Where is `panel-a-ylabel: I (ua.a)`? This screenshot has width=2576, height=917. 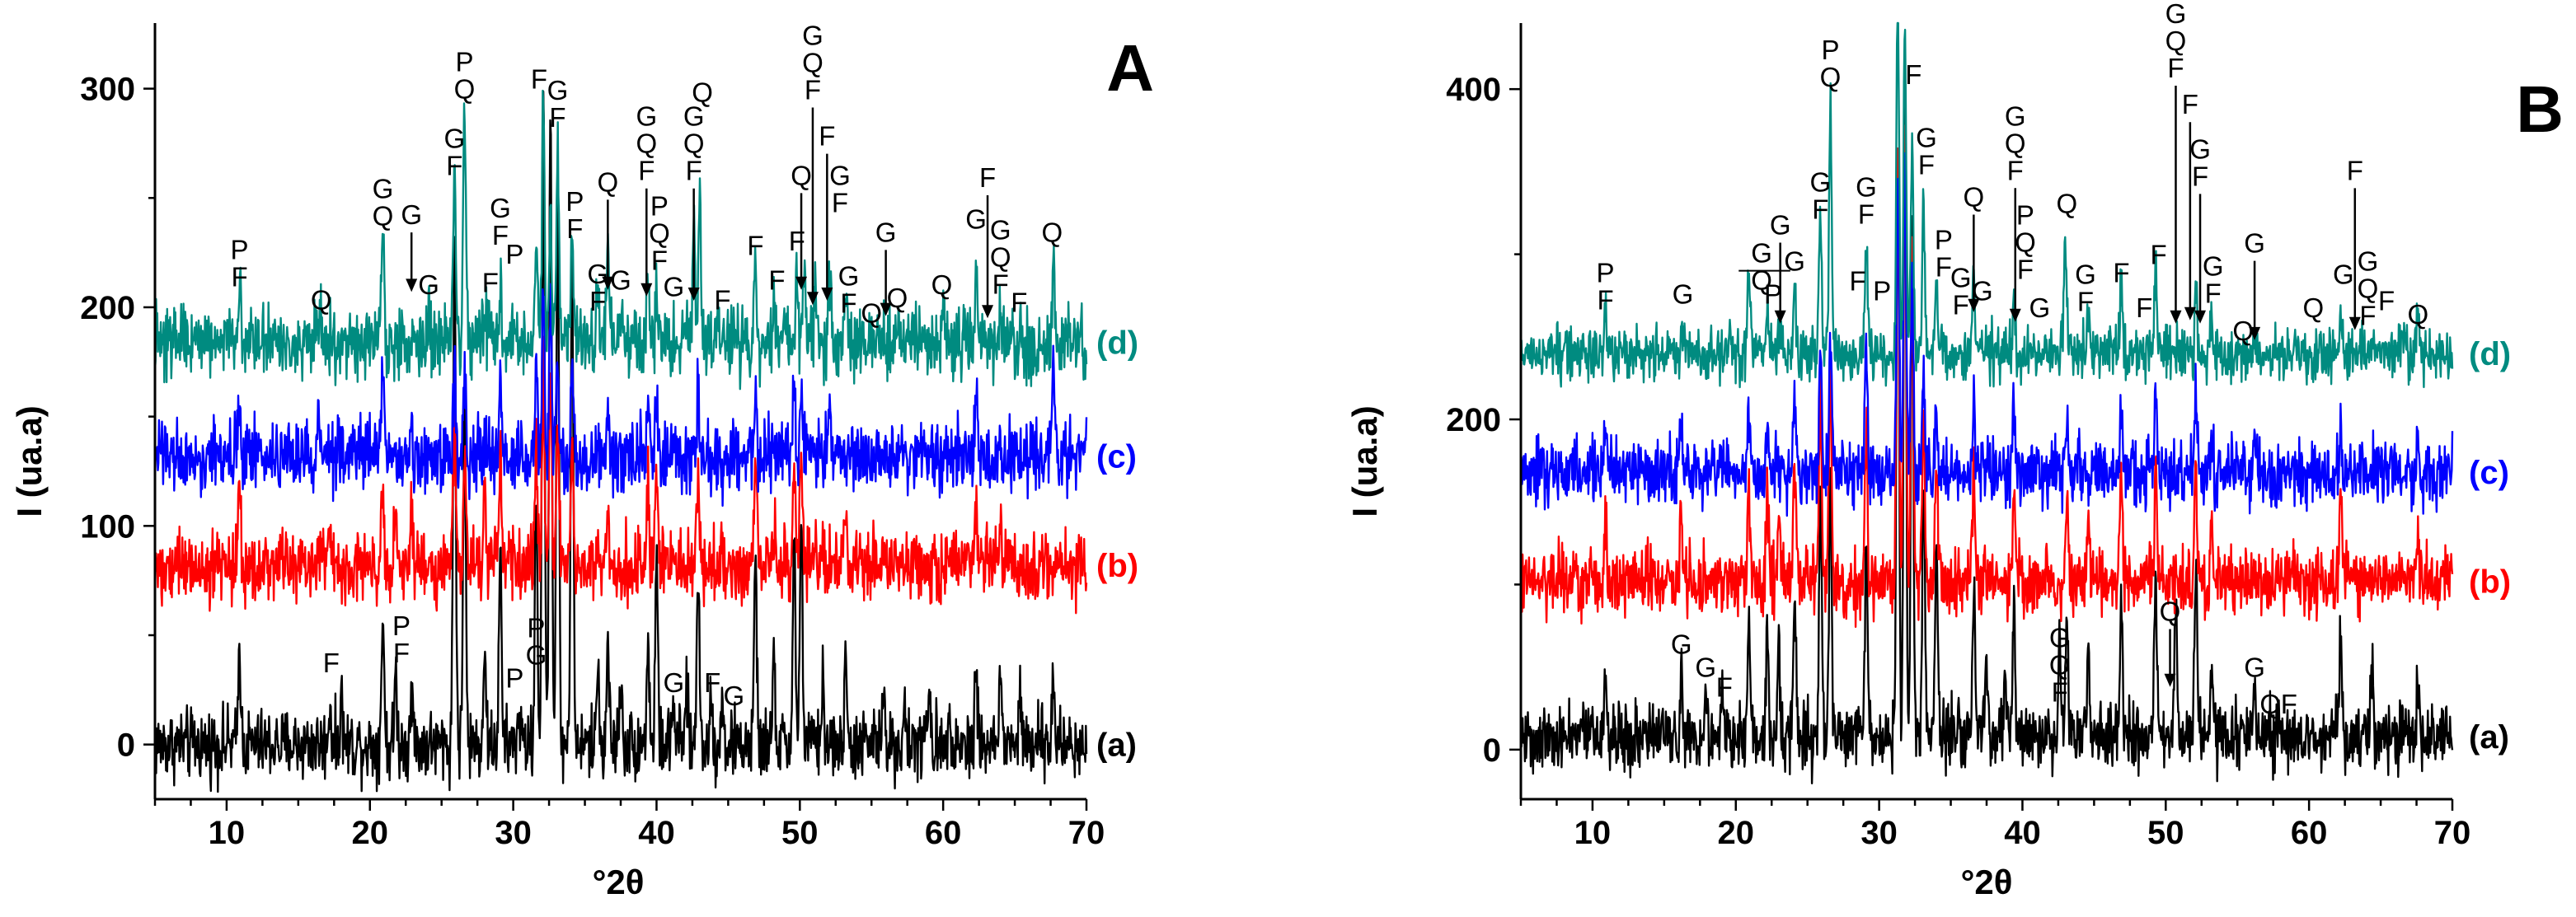 panel-a-ylabel: I (ua.a) is located at coordinates (30, 461).